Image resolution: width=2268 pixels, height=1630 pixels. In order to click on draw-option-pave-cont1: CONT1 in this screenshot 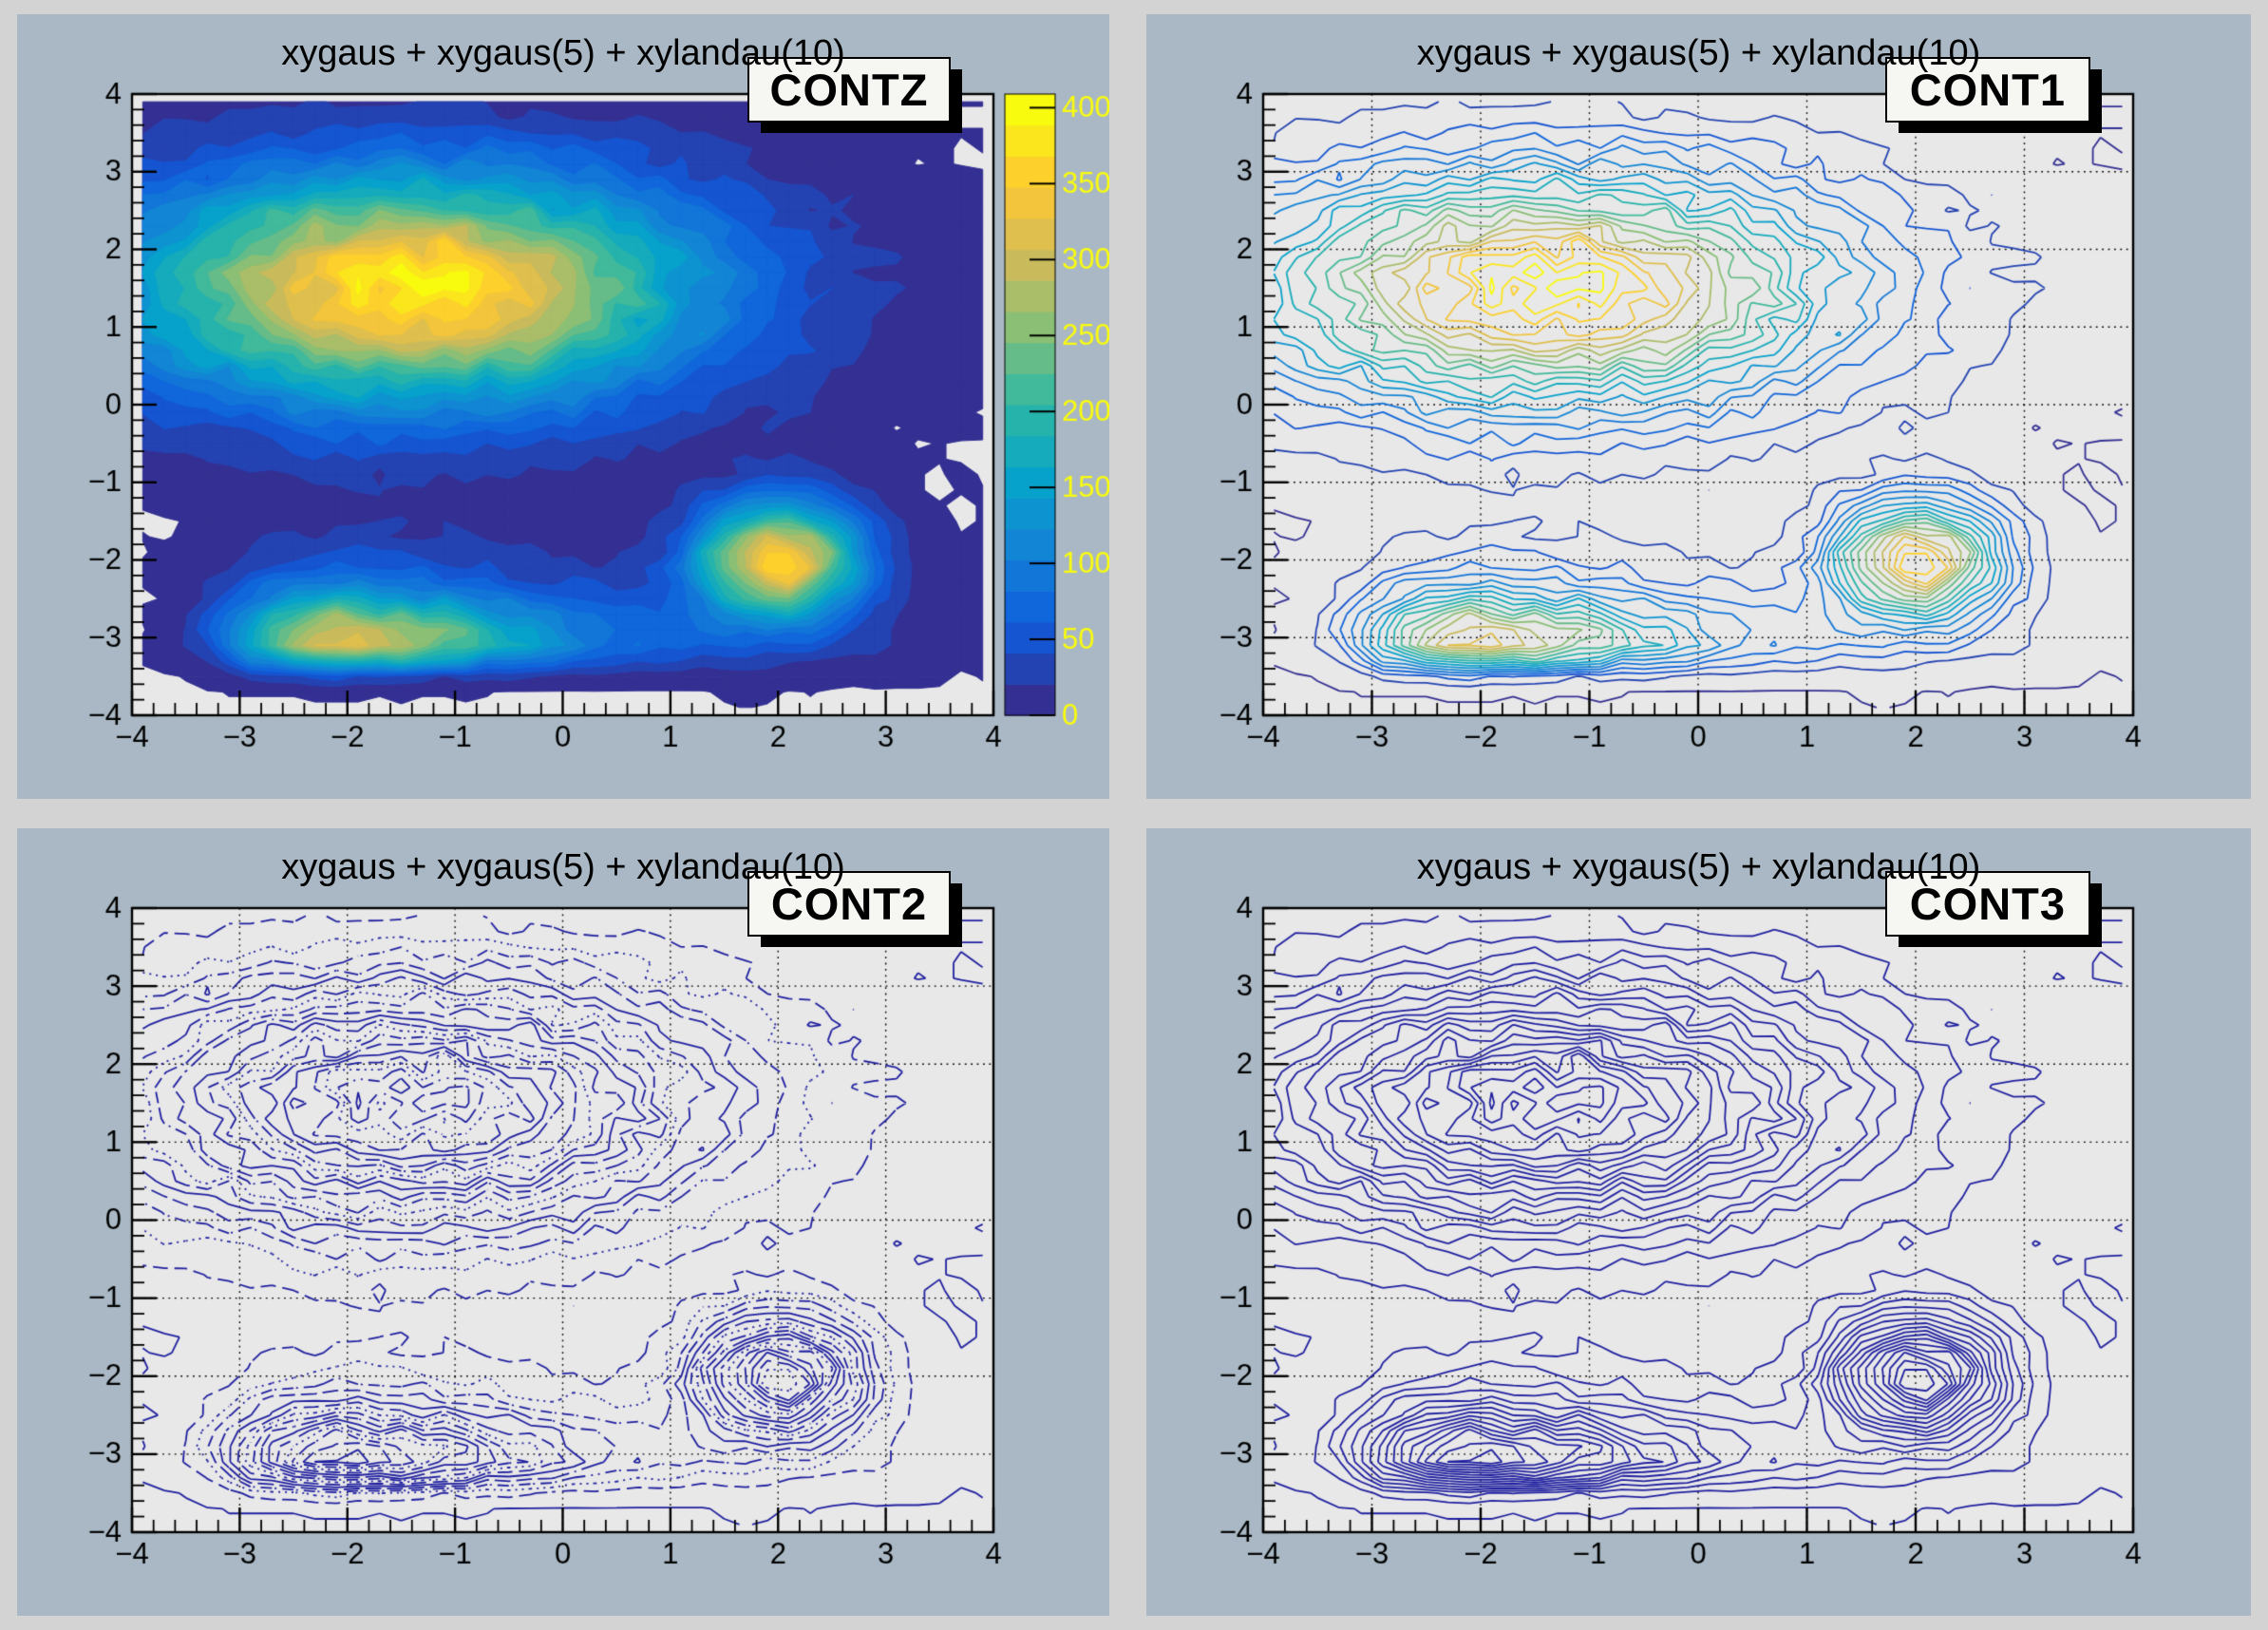, I will do `click(1988, 90)`.